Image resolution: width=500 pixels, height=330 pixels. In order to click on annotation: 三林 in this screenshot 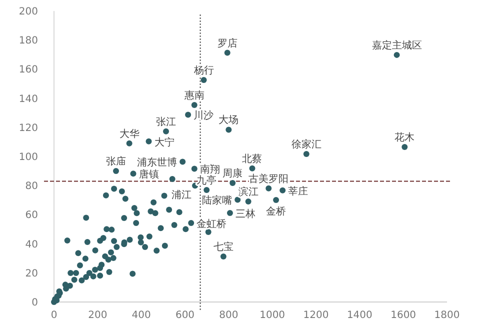, I will do `click(245, 214)`.